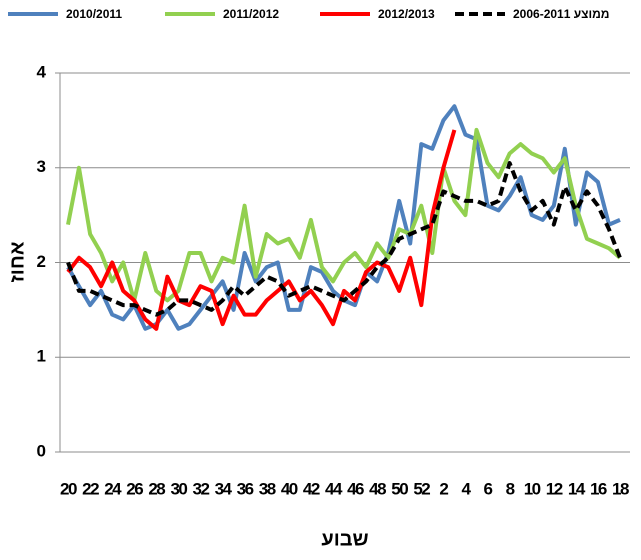  Describe the element at coordinates (421, 488) in the screenshot. I see `x-tick-label: 52` at that location.